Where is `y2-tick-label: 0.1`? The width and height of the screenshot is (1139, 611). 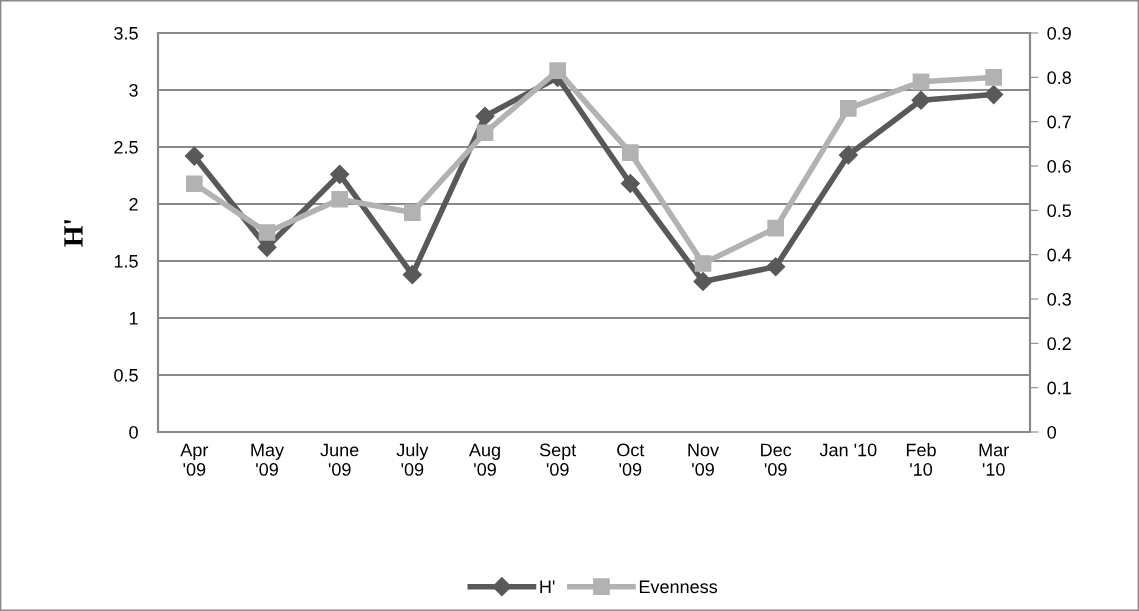 y2-tick-label: 0.1 is located at coordinates (1059, 388).